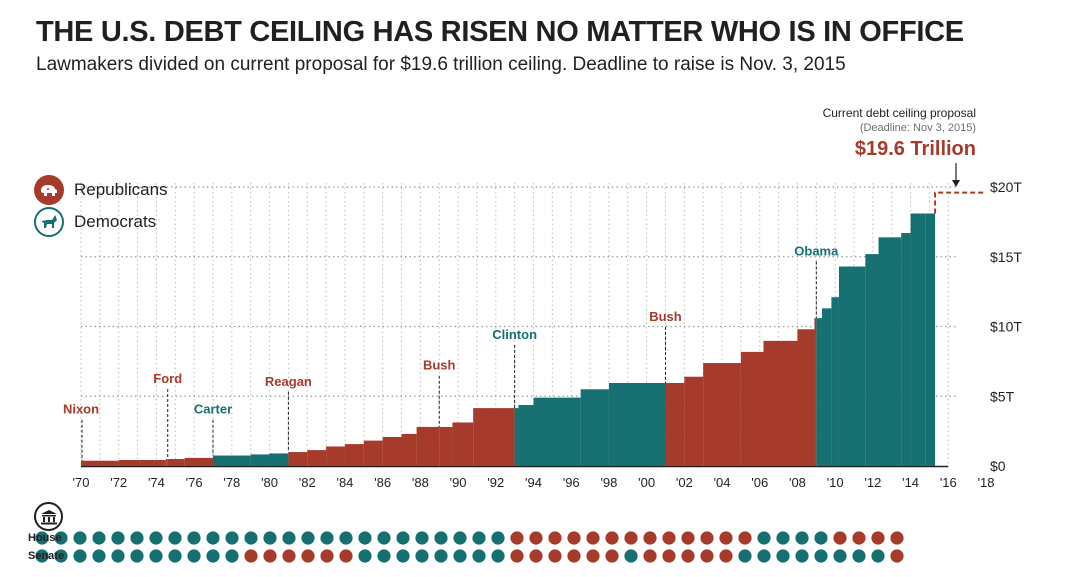 This screenshot has width=1070, height=577. What do you see at coordinates (420, 482) in the screenshot?
I see `x-tick-label: '88` at bounding box center [420, 482].